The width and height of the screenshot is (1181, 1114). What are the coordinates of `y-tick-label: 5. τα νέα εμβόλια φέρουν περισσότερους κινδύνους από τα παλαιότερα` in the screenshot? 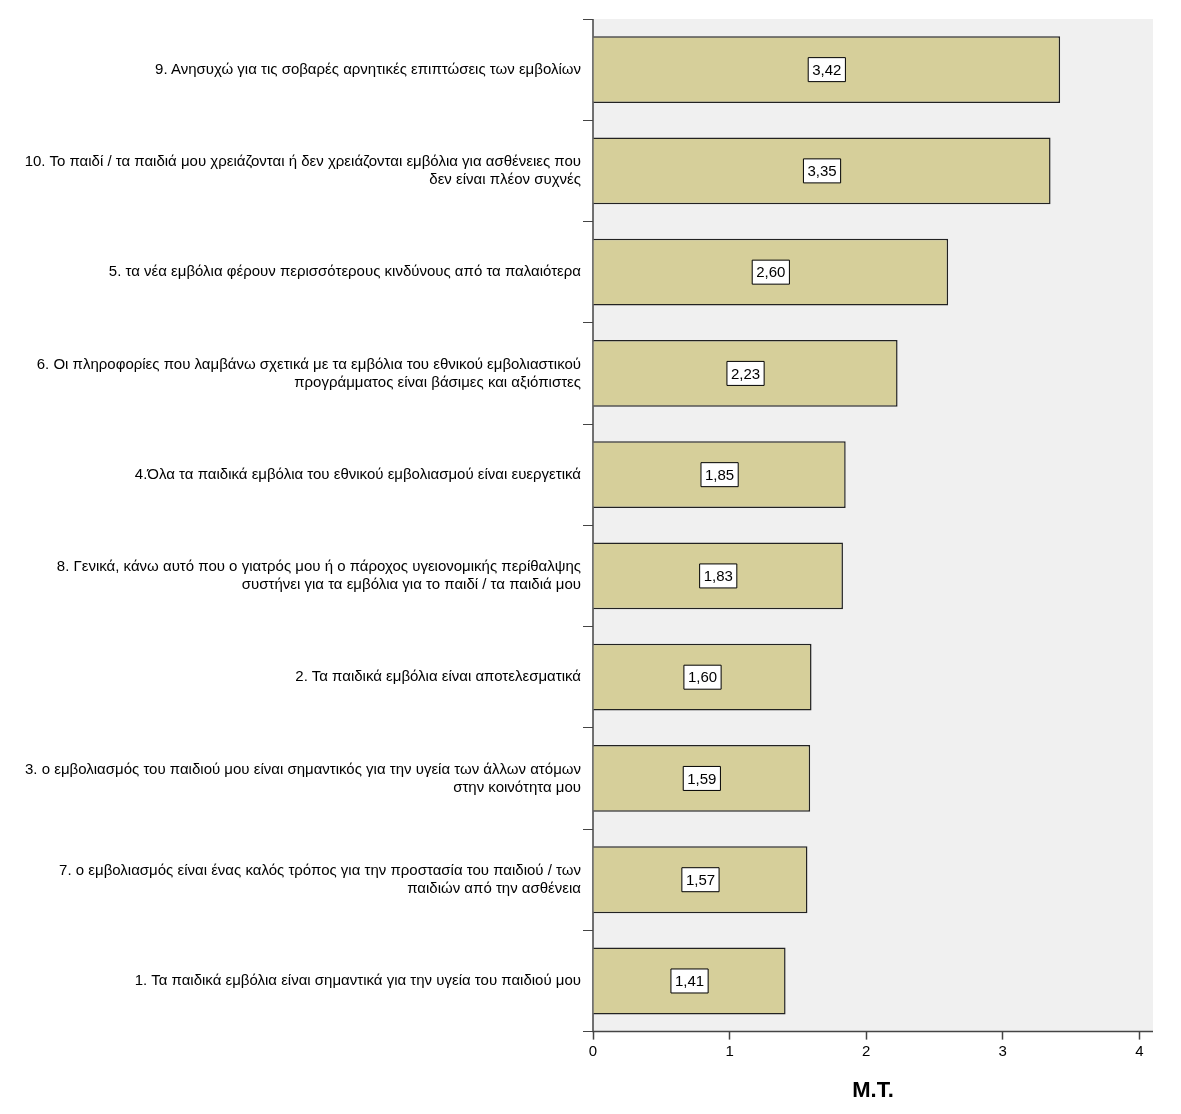 It's located at (345, 271).